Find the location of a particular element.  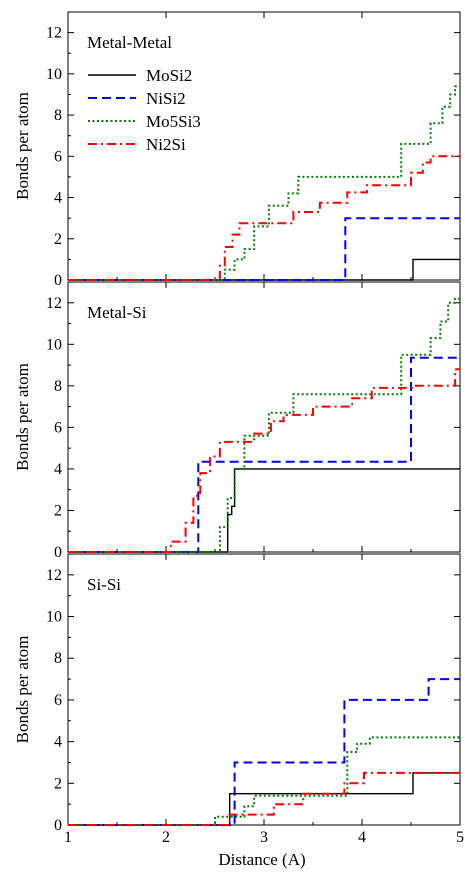

x-axis-title: Distance (A) is located at coordinates (261, 859).